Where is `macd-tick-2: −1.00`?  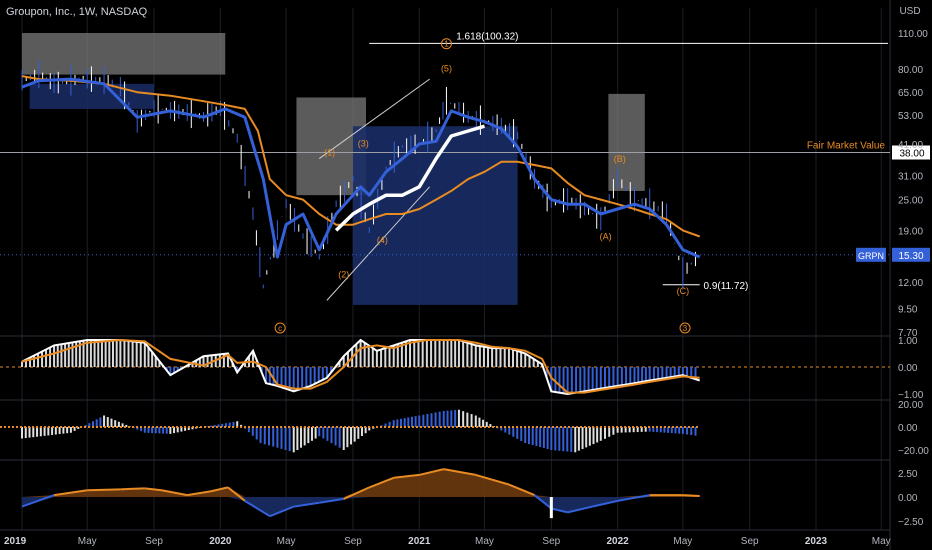 macd-tick-2: −1.00 is located at coordinates (911, 395).